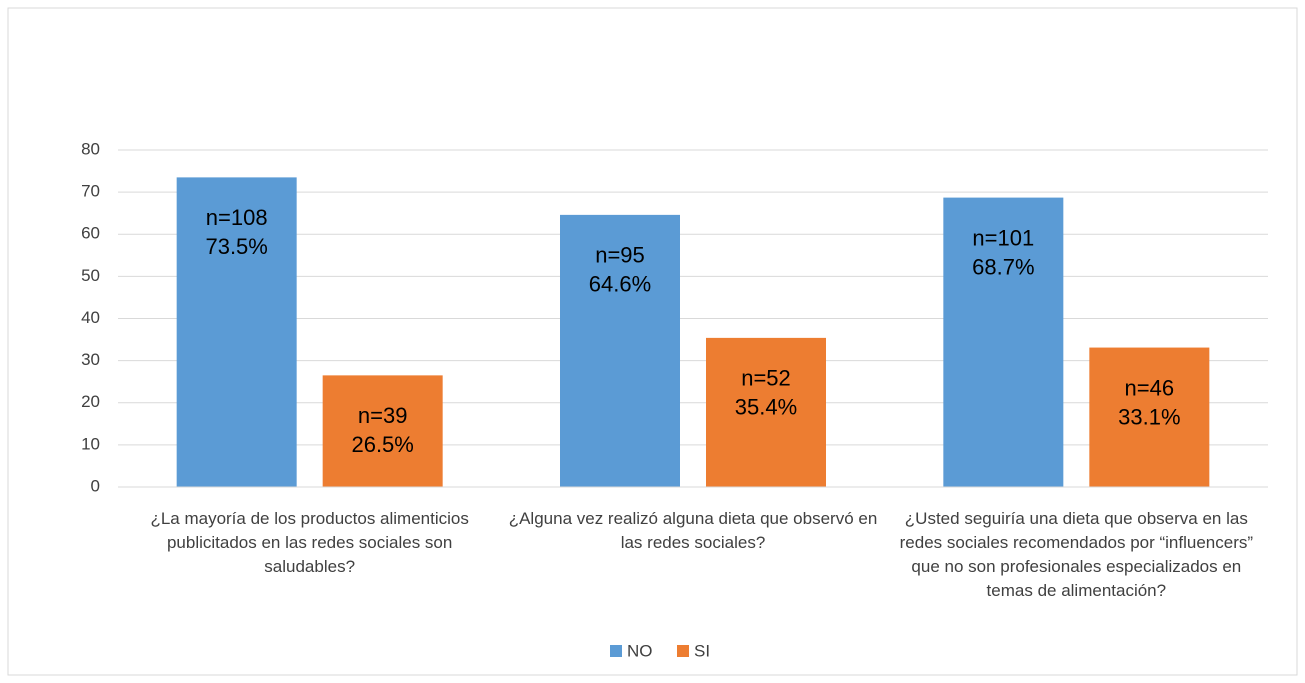 The width and height of the screenshot is (1305, 683). I want to click on data-label-n: n=39, so click(383, 415).